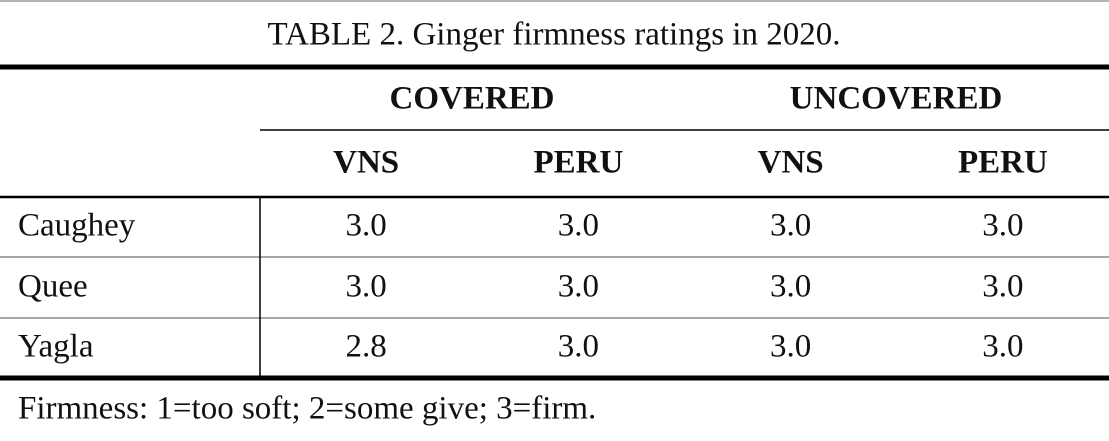 Image resolution: width=1109 pixels, height=441 pixels. I want to click on cell: 2.8, so click(366, 347).